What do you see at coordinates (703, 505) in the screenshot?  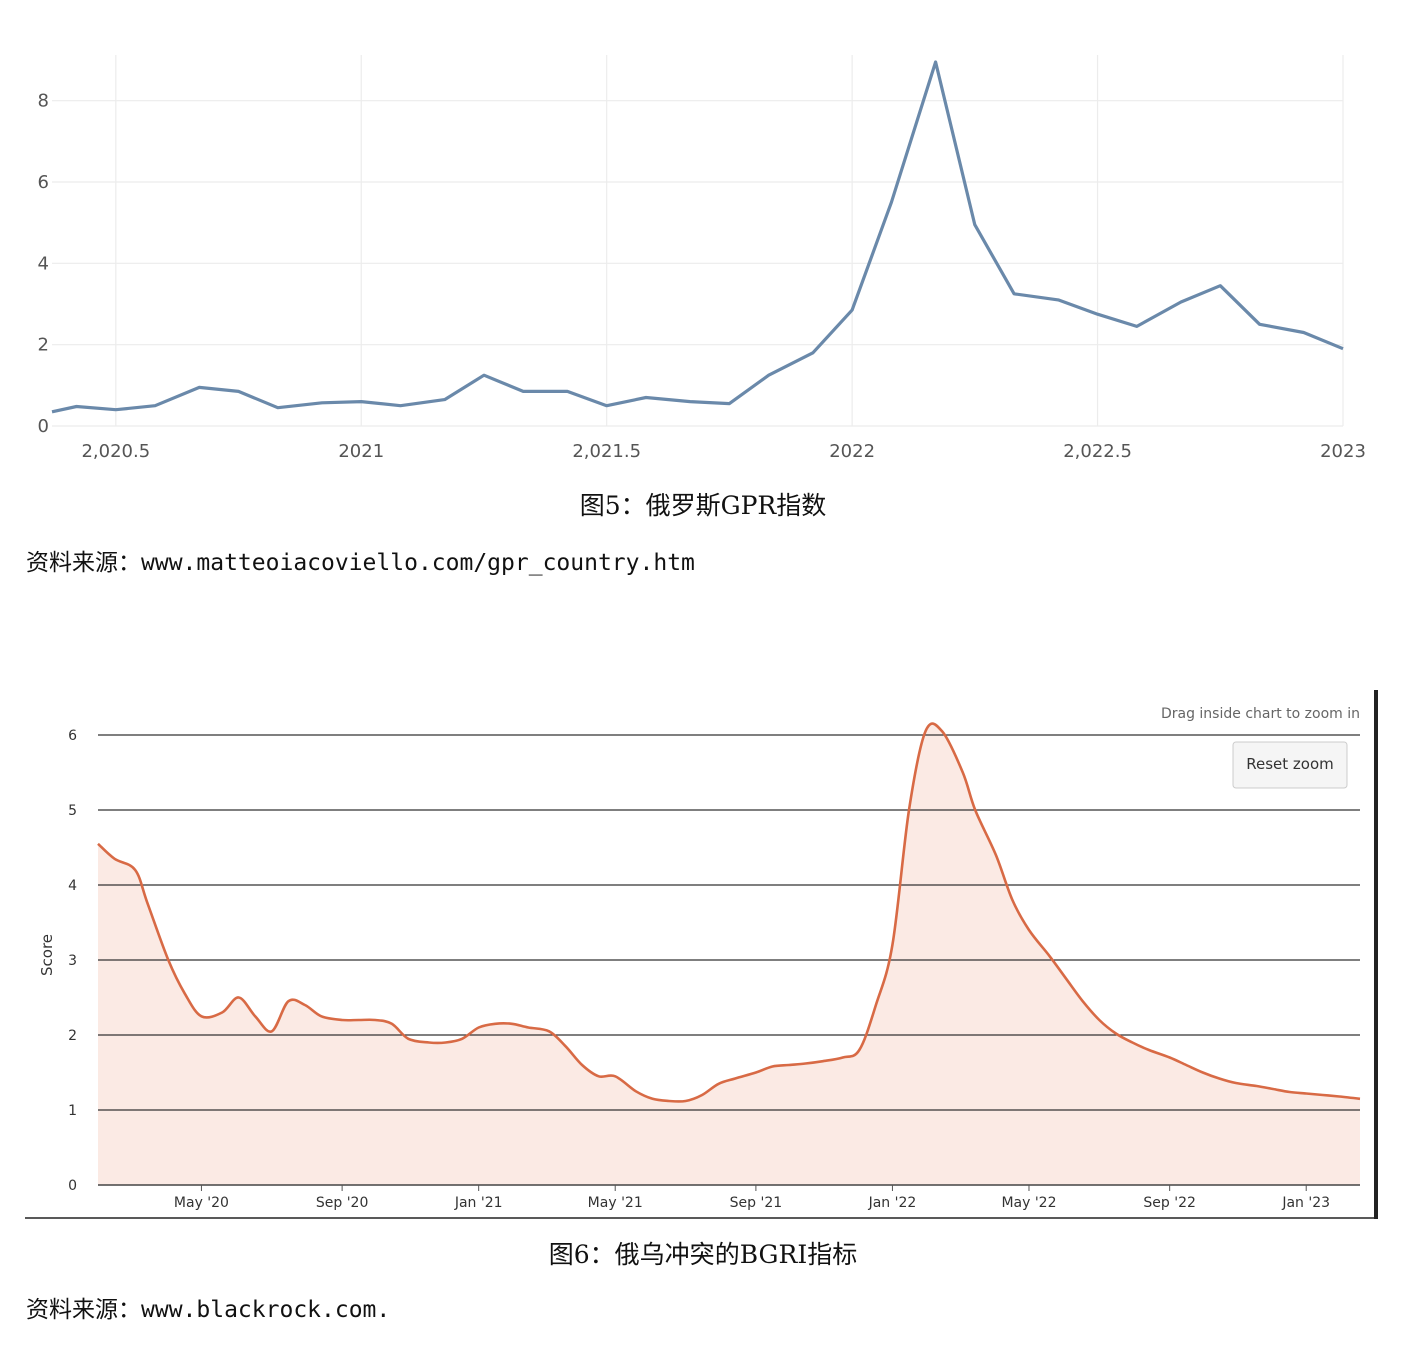 I see `figure5-caption: 图5：俄罗斯GPR指数` at bounding box center [703, 505].